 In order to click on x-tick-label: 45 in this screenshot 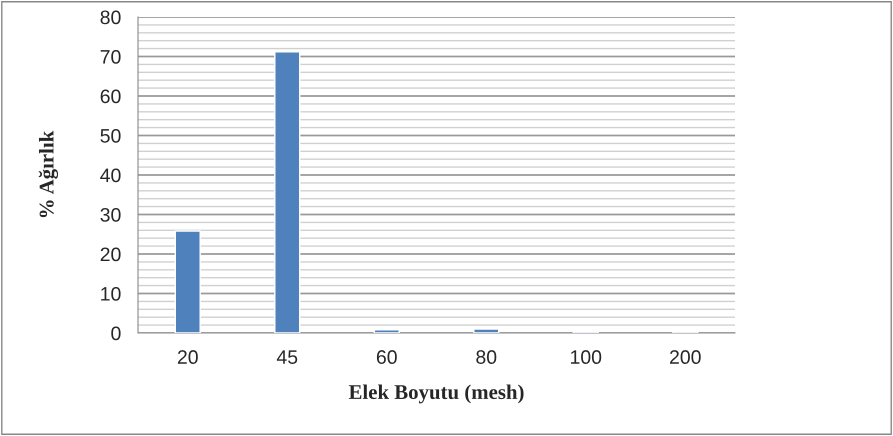, I will do `click(287, 357)`.